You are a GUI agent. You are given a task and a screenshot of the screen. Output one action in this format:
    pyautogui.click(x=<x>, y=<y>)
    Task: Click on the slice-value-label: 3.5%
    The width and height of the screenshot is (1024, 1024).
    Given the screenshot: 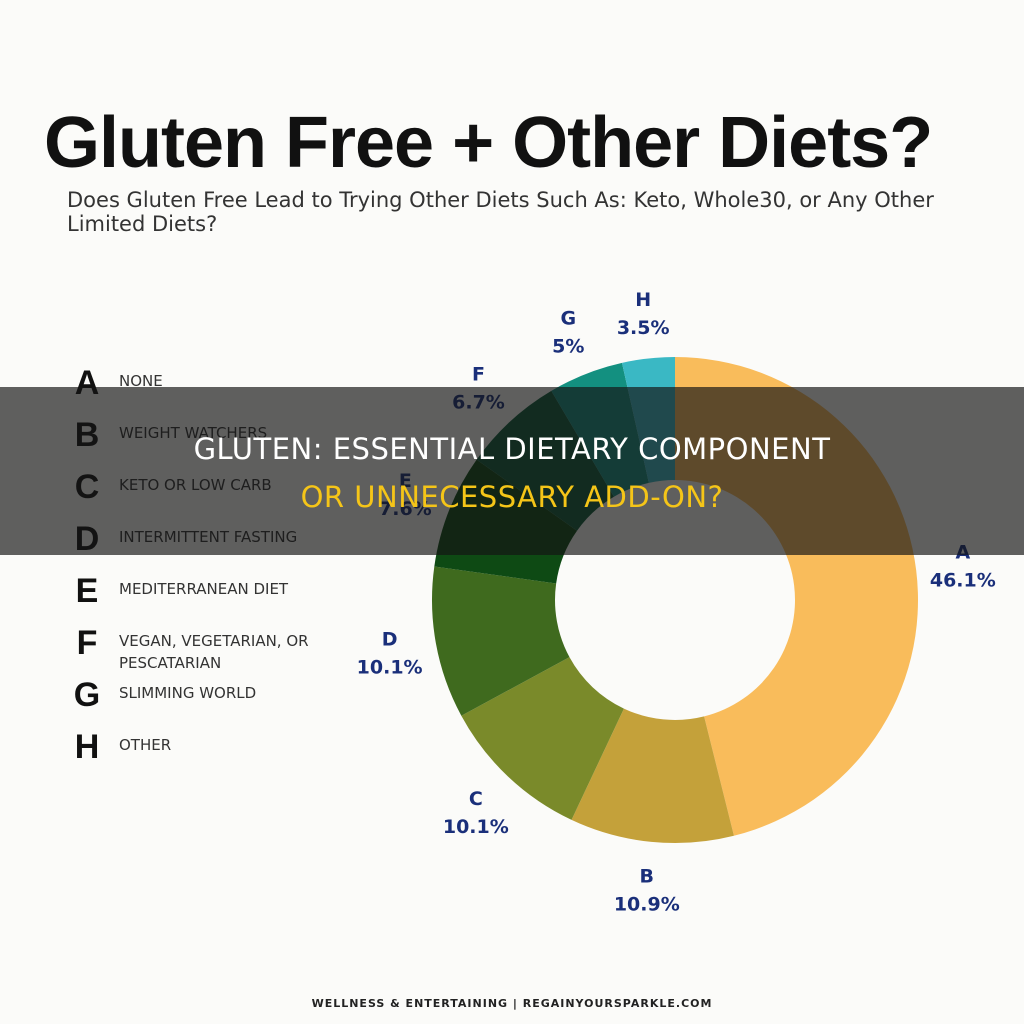 What is the action you would take?
    pyautogui.click(x=643, y=328)
    